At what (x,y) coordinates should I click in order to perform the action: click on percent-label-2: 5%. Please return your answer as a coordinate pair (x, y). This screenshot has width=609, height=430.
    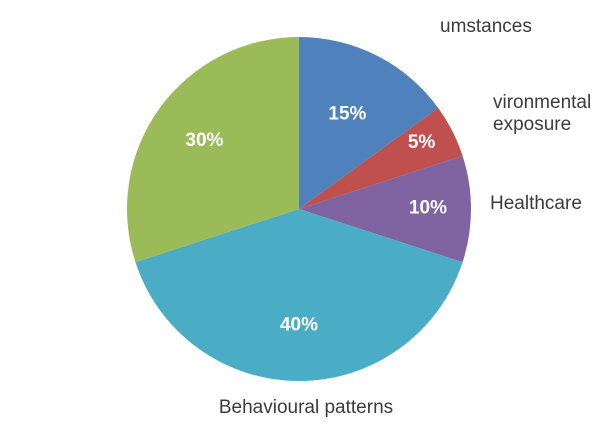
    Looking at the image, I should click on (422, 142).